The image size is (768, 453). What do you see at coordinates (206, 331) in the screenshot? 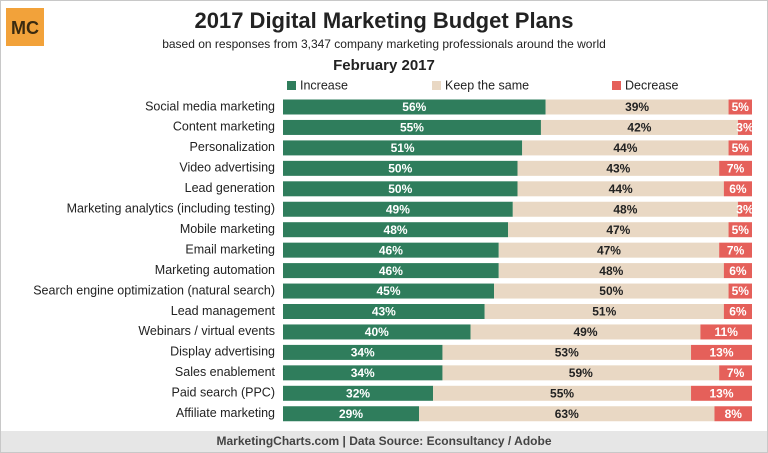
I see `category-label: Webinars / virtual events` at bounding box center [206, 331].